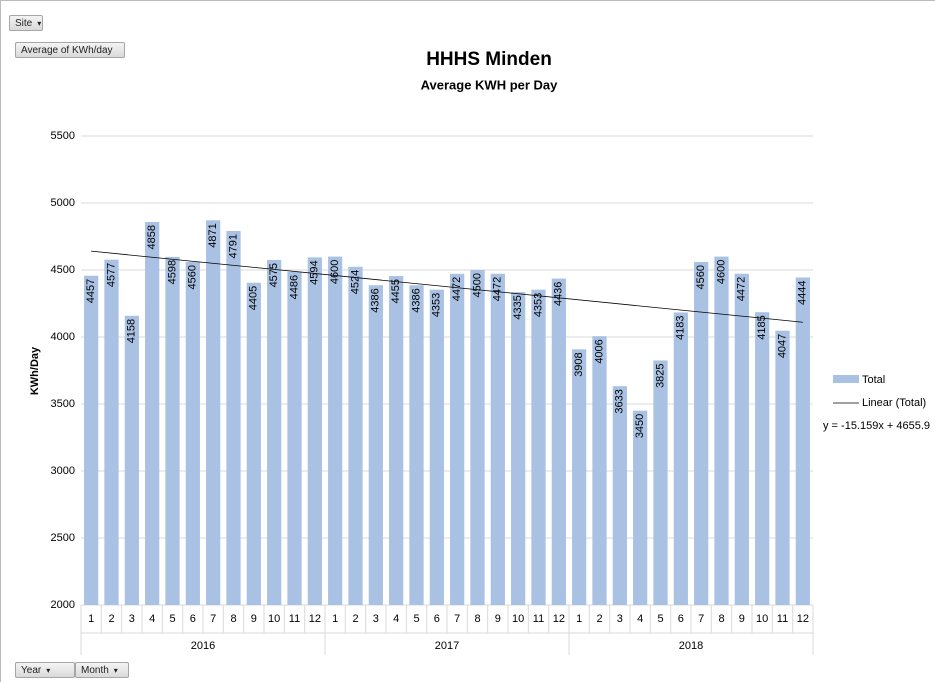 Image resolution: width=935 pixels, height=682 pixels. Describe the element at coordinates (63, 404) in the screenshot. I see `y-tick-label: 3500` at that location.